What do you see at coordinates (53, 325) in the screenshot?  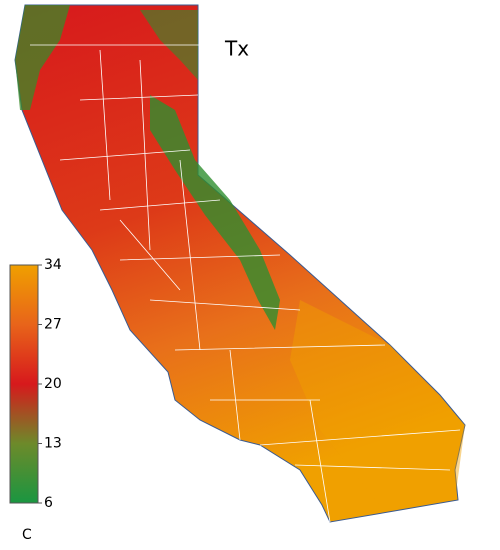 I see `colorbar-tick-label: 27` at bounding box center [53, 325].